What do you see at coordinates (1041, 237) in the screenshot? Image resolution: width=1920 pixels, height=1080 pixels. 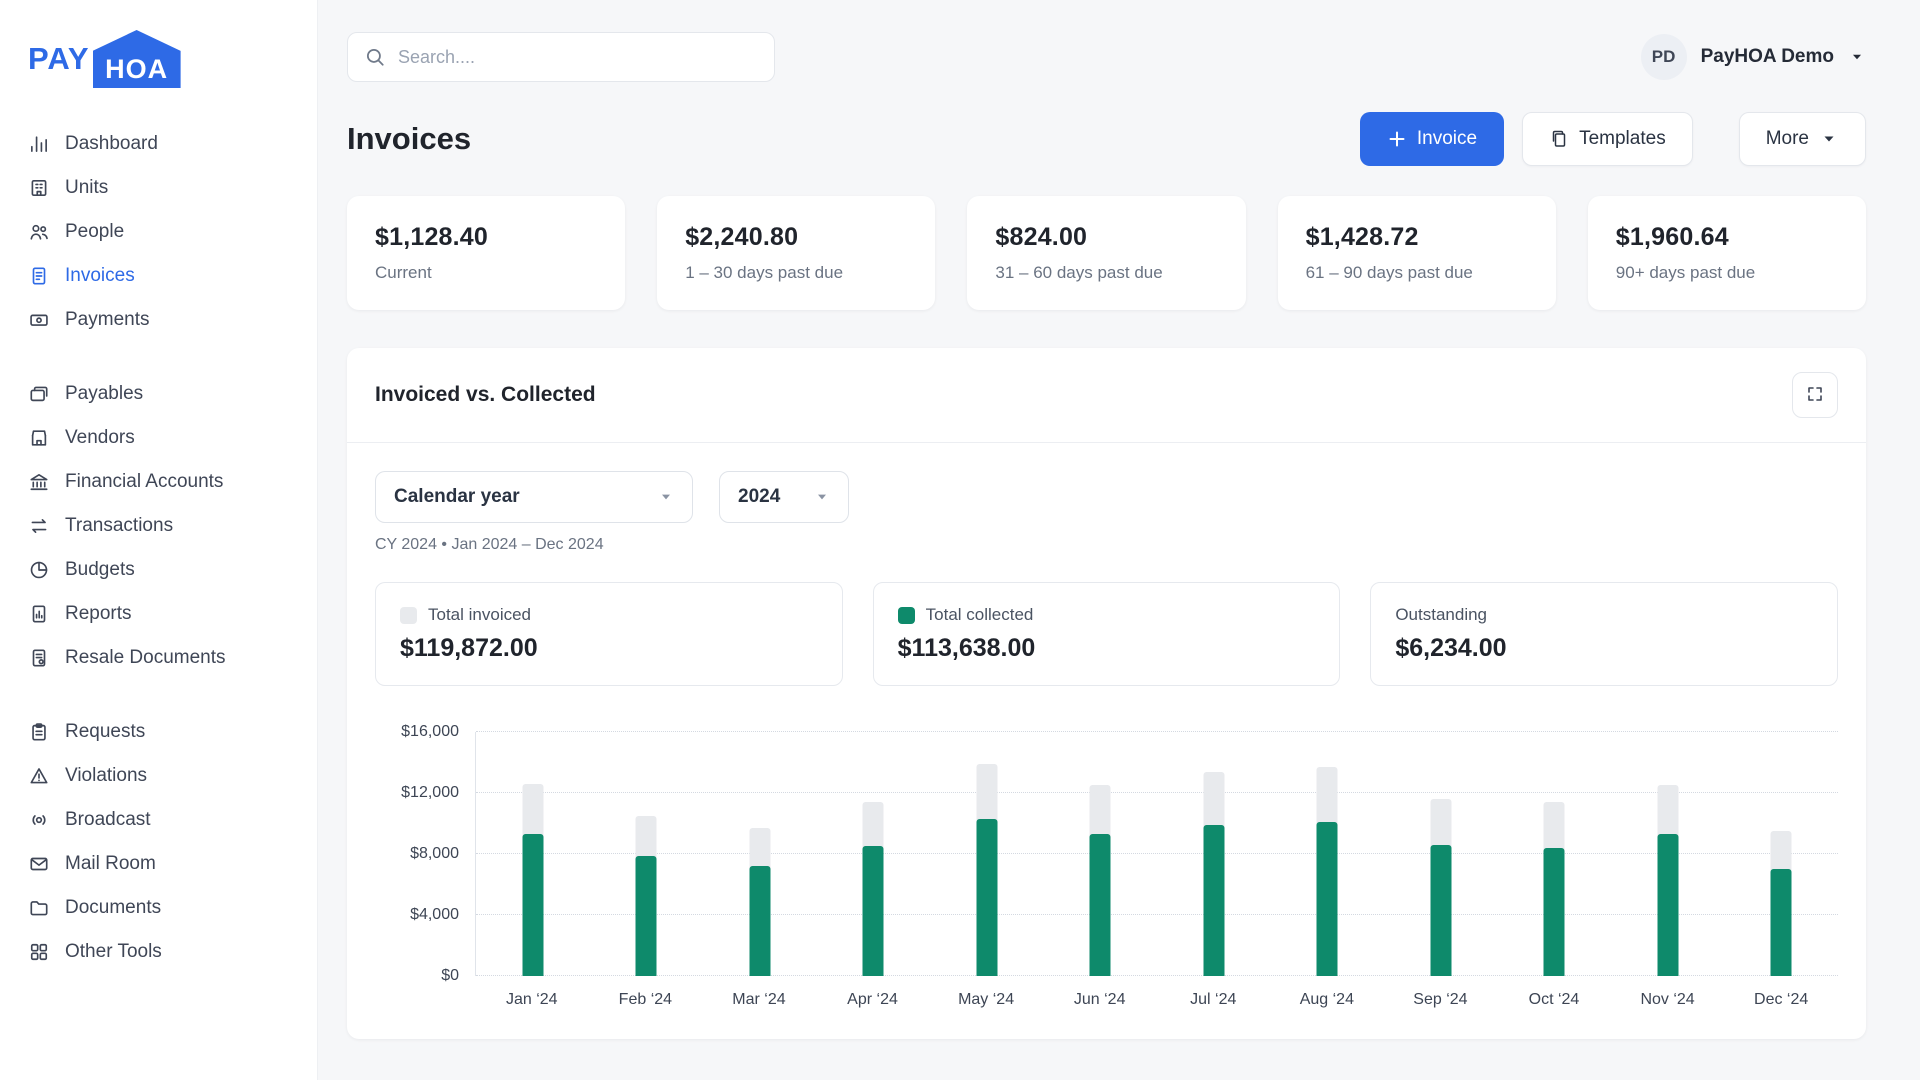 I see `stat-value: $824.00` at bounding box center [1041, 237].